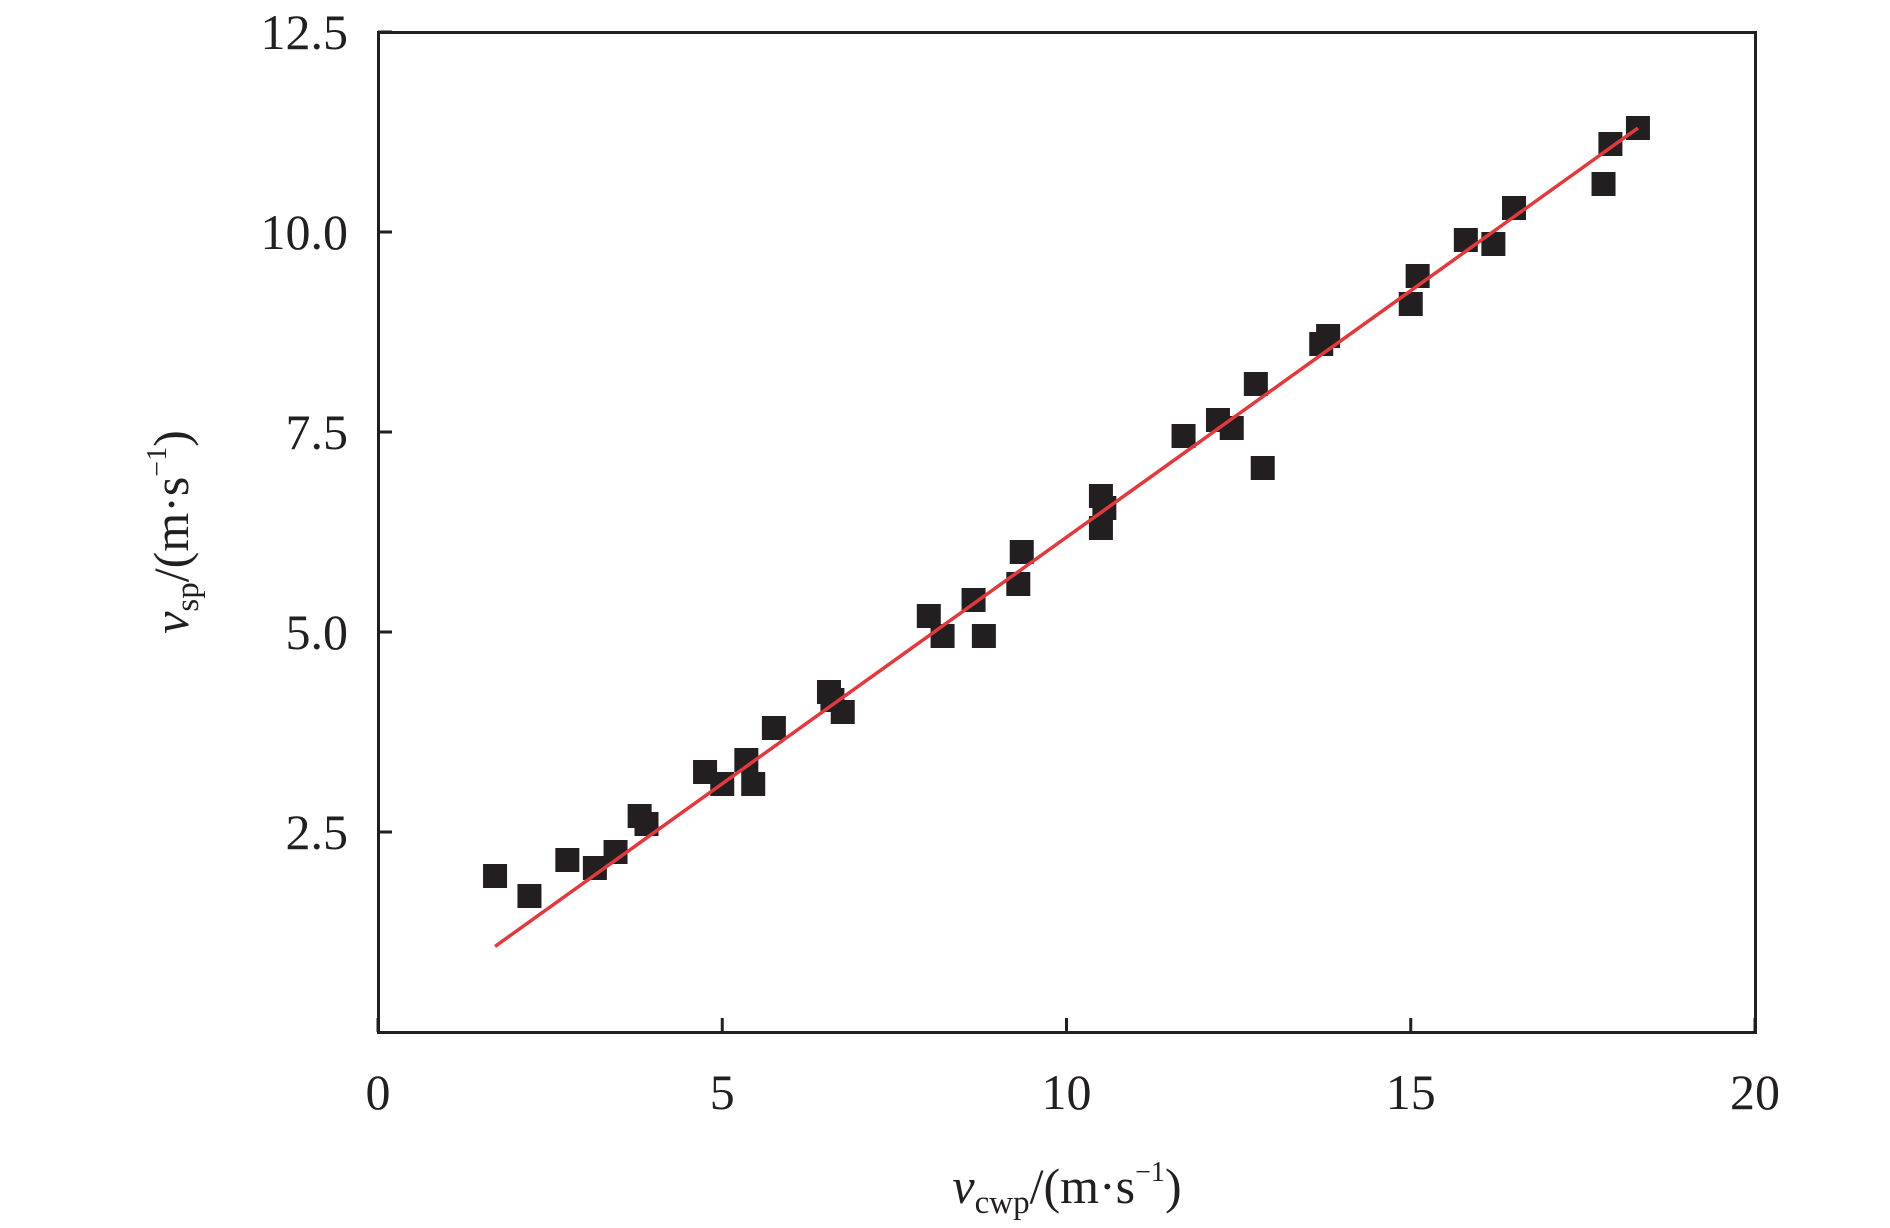  Describe the element at coordinates (1067, 1092) in the screenshot. I see `x-tick-label: 10` at that location.